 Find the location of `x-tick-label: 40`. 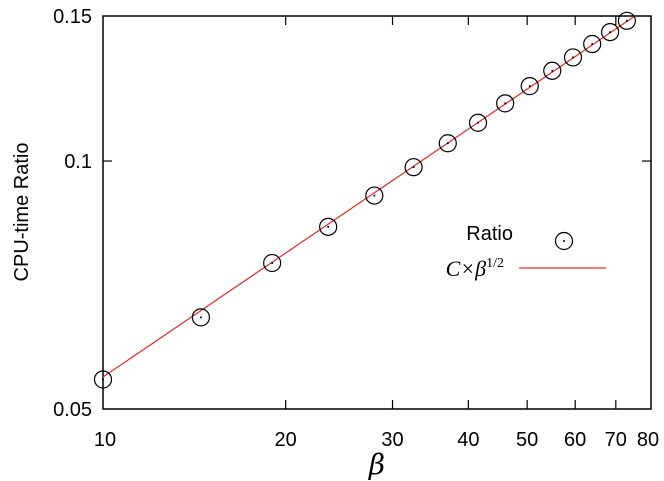

x-tick-label: 40 is located at coordinates (468, 440).